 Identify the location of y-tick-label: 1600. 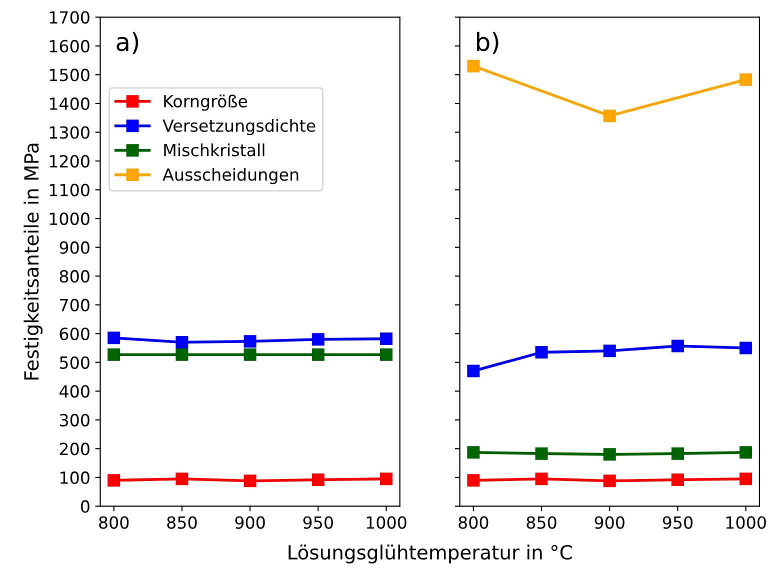
(70, 46).